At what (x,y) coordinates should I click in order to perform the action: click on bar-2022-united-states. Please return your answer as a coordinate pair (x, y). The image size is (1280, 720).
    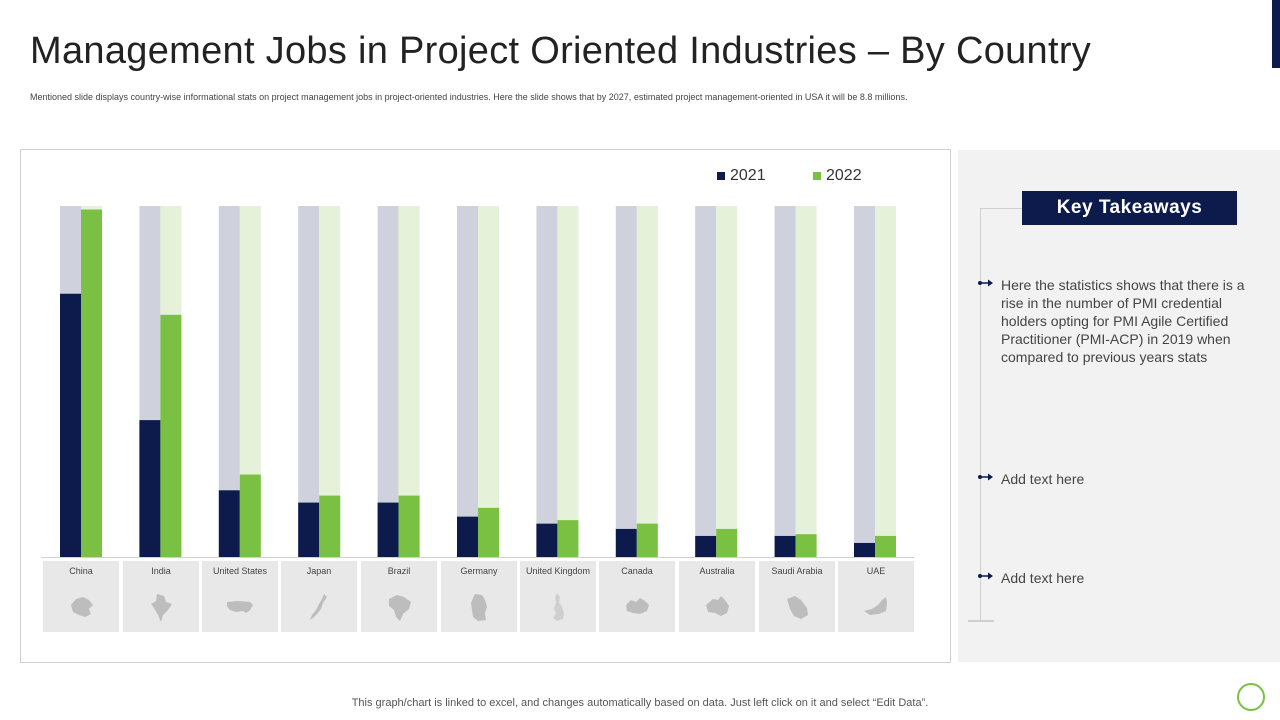
    Looking at the image, I should click on (250, 515).